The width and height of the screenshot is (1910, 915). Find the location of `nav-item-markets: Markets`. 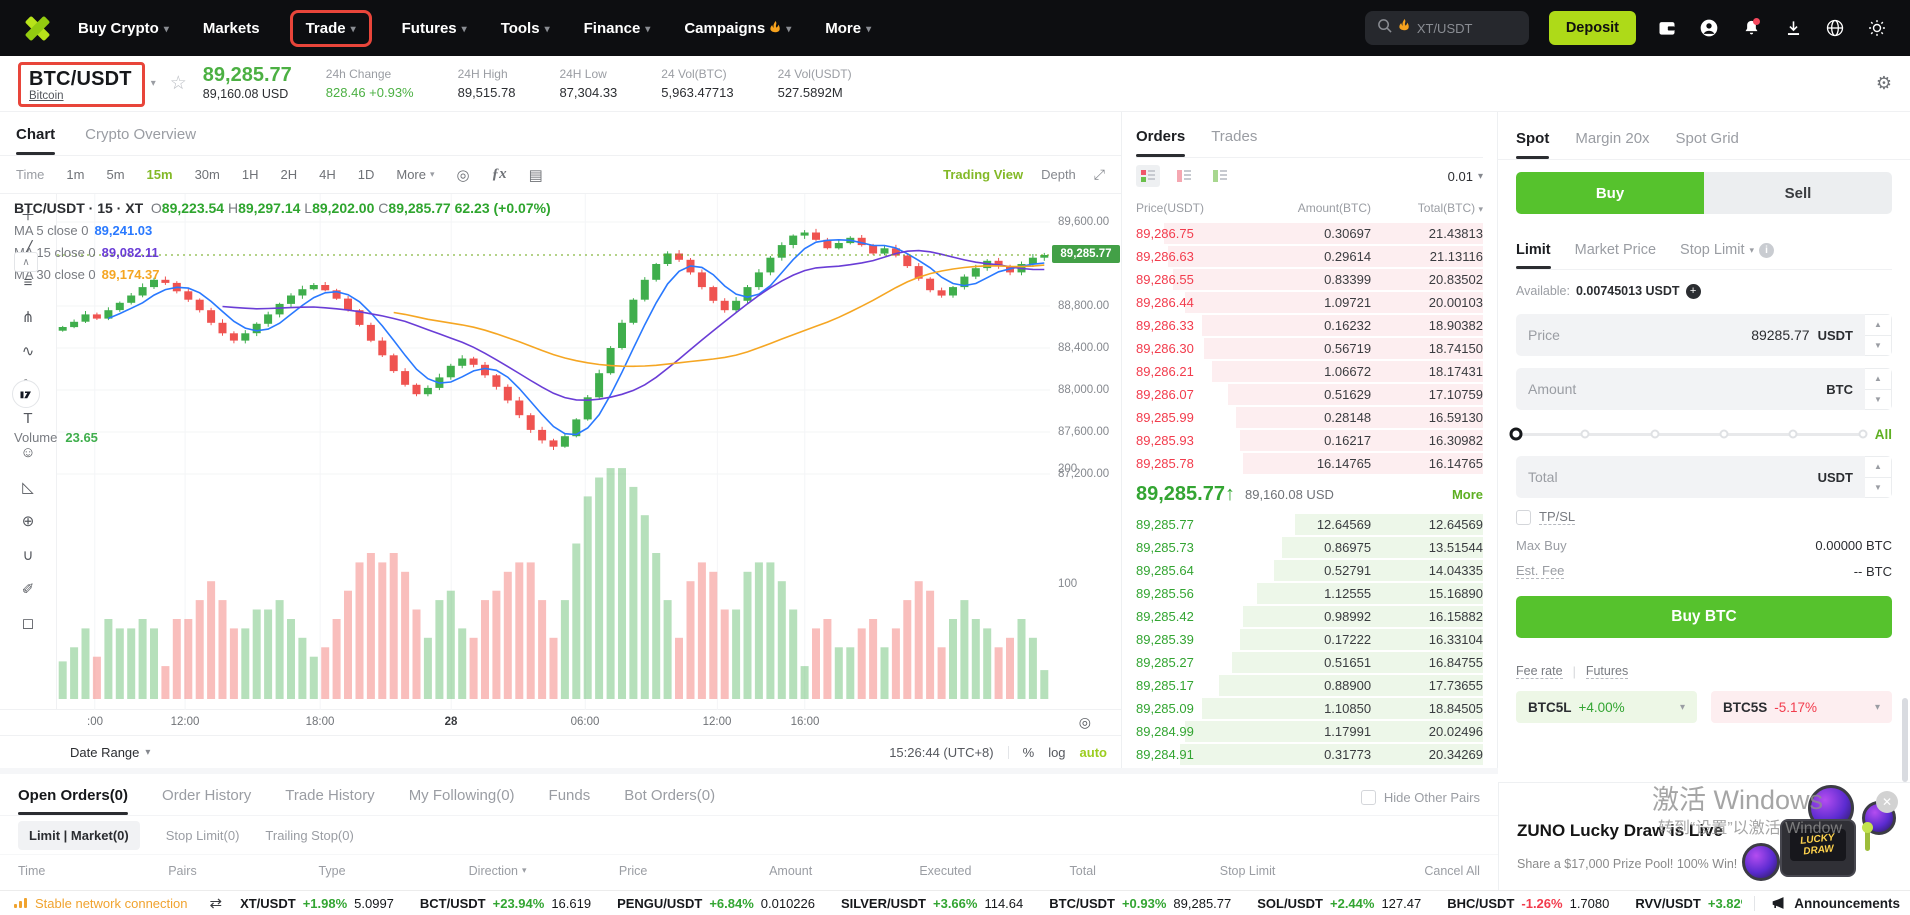

nav-item-markets: Markets is located at coordinates (231, 28).